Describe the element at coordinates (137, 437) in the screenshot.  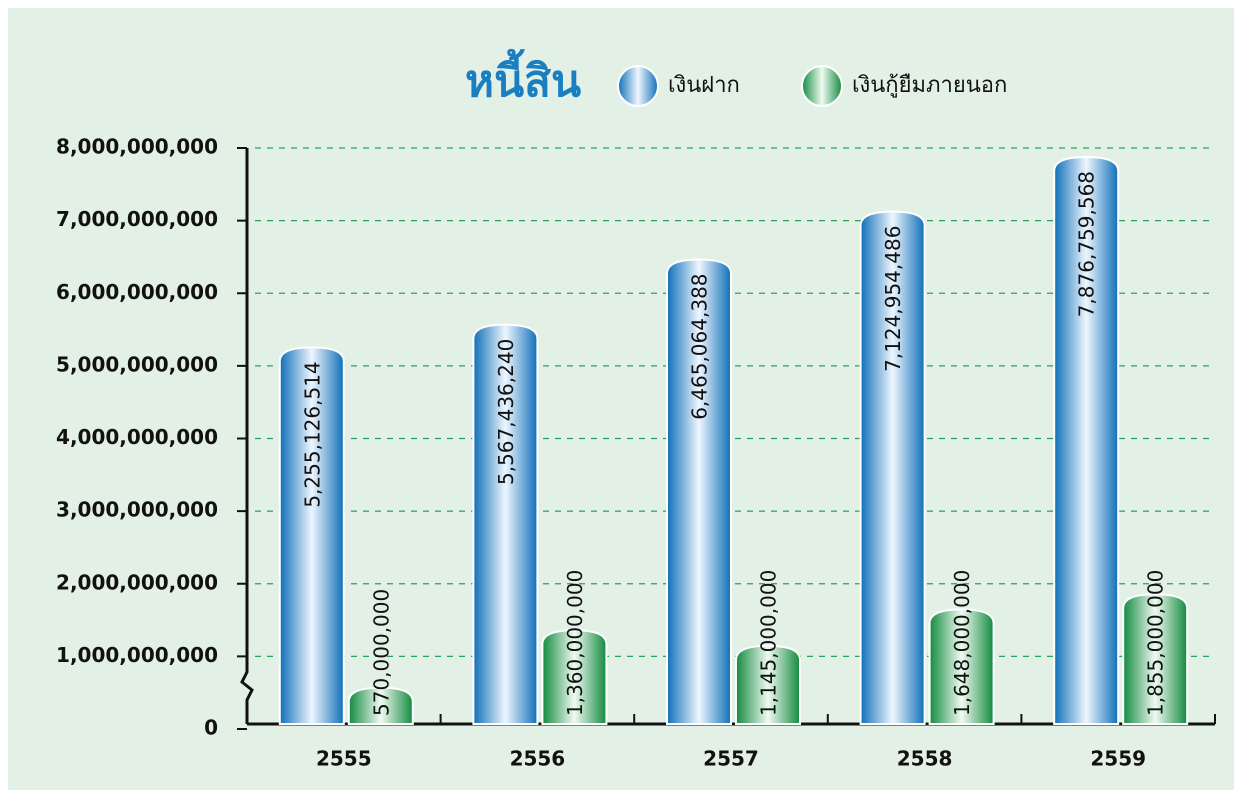
I see `y-tick-label: 4,000,000,000` at that location.